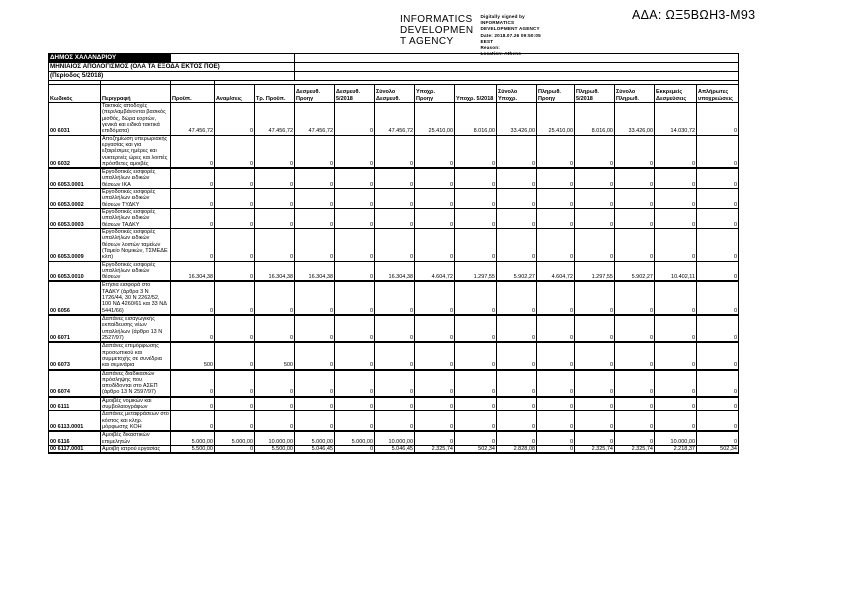 The image size is (842, 595). What do you see at coordinates (675, 119) in the screenshot?
I see `value-cell: 14.030,72` at bounding box center [675, 119].